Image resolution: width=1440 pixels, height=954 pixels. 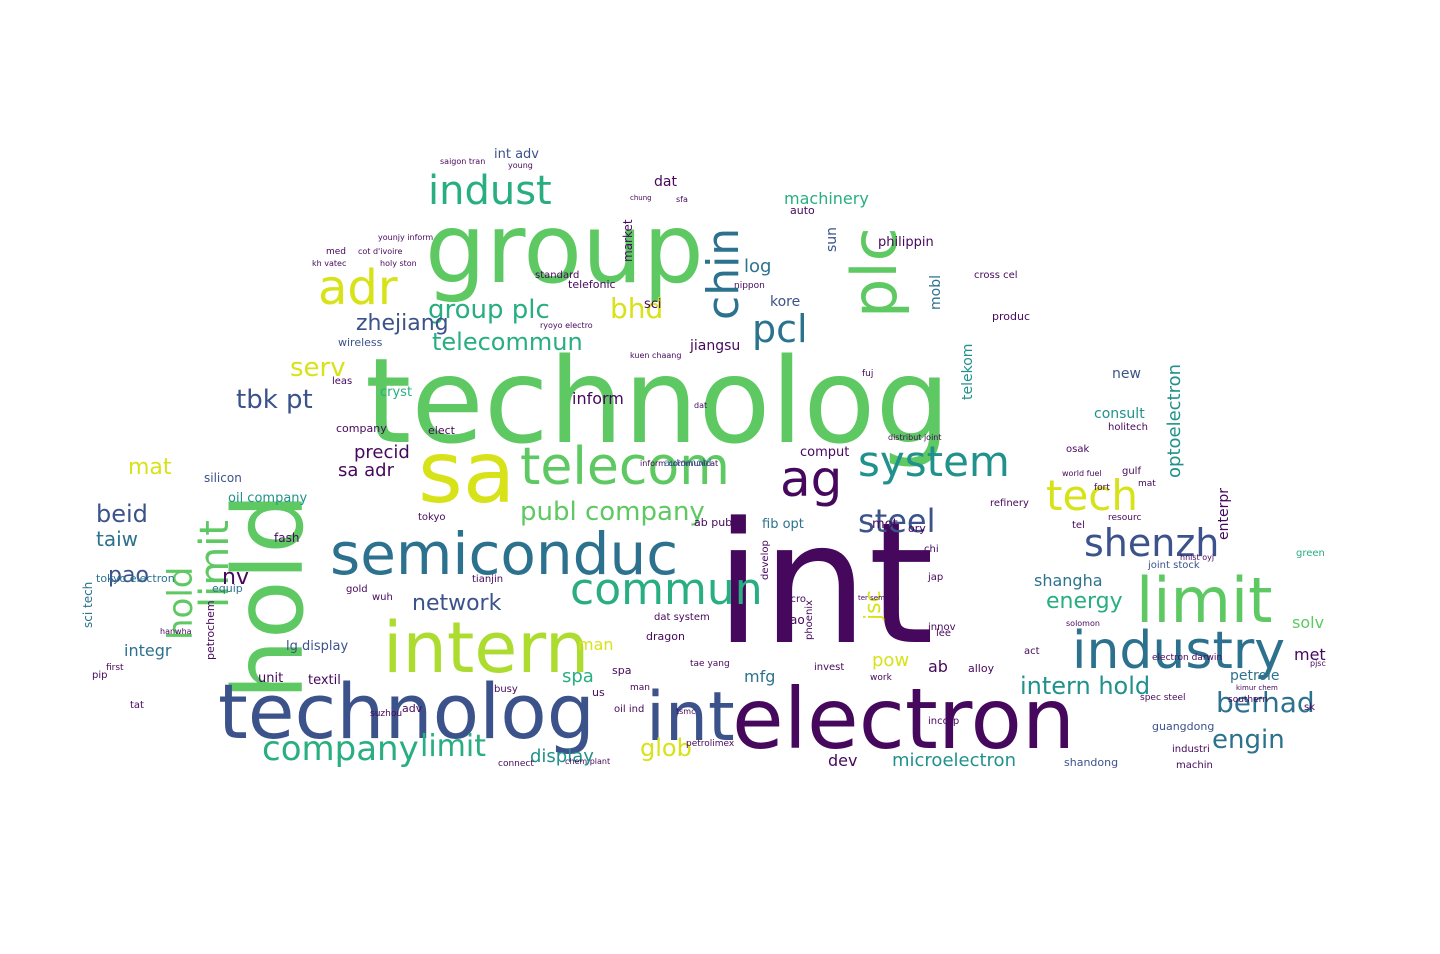 What do you see at coordinates (210, 630) in the screenshot?
I see `word-petrochem-vertical: petrochem` at bounding box center [210, 630].